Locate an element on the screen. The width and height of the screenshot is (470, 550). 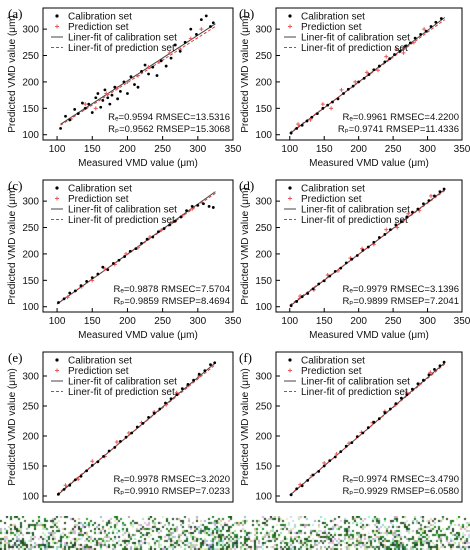
legend-label: Prediction set is located at coordinates (98, 27).